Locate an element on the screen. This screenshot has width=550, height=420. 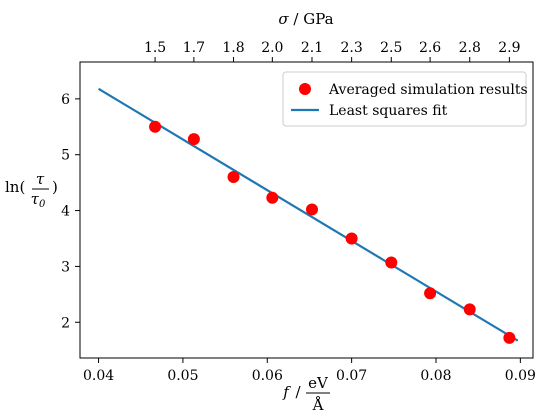
legend-marker-scatter is located at coordinates (305, 89).